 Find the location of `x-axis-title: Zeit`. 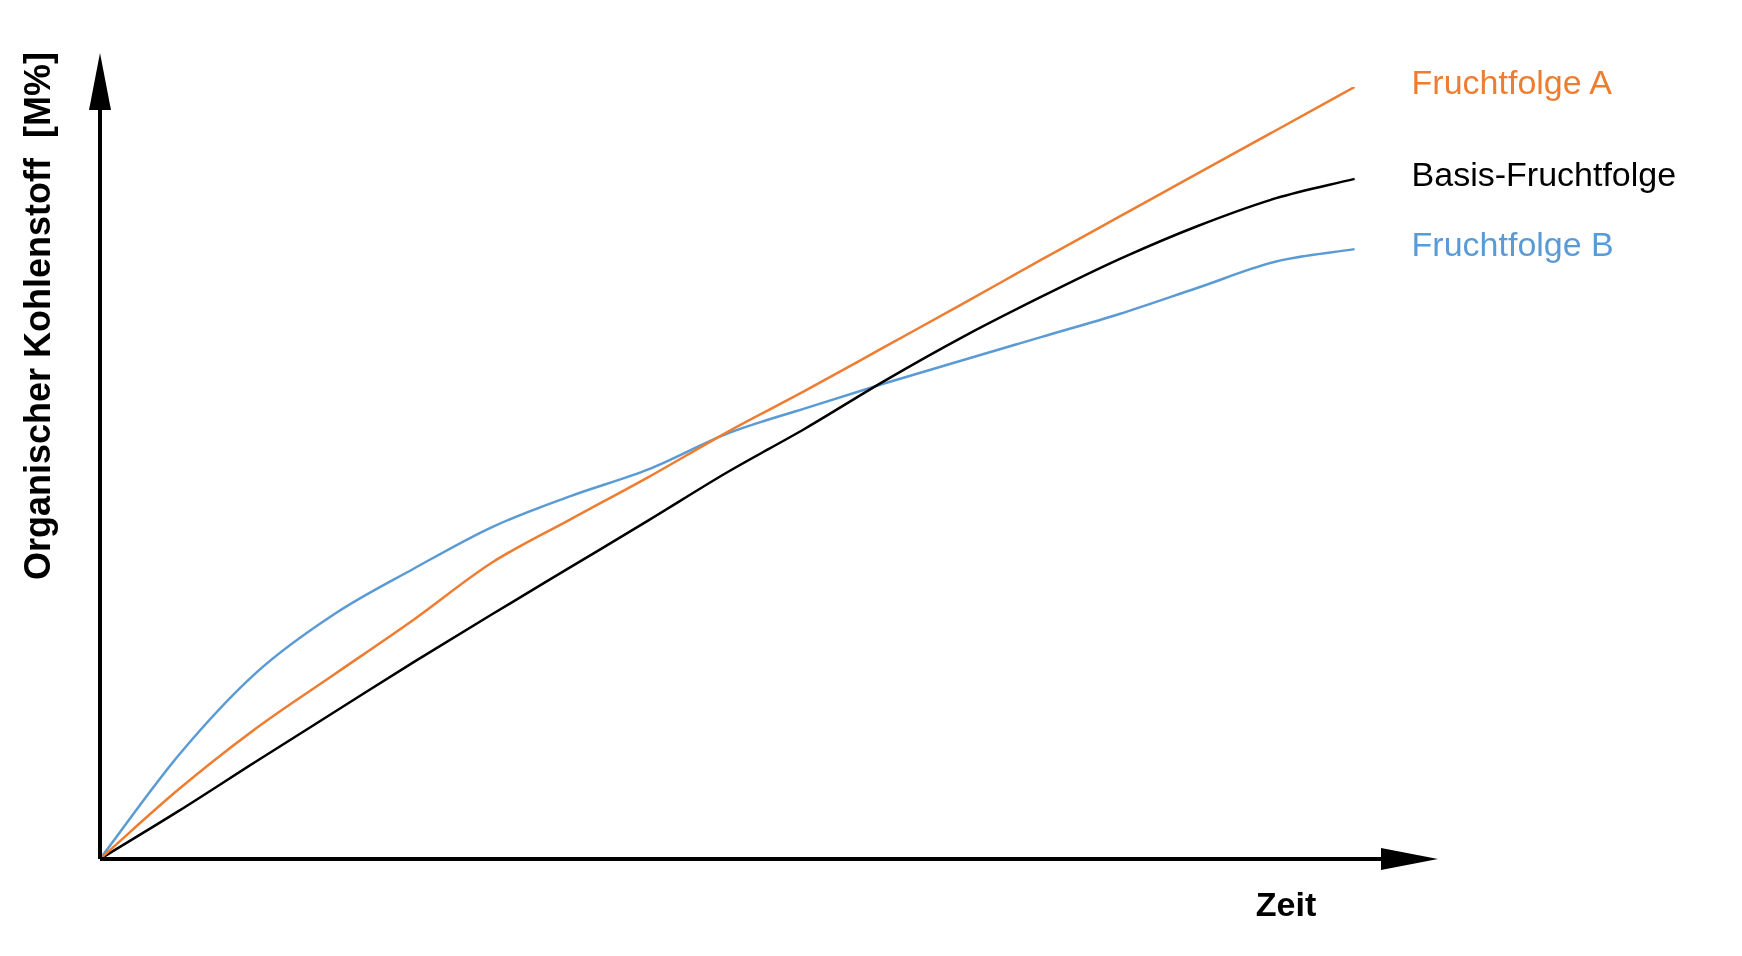

x-axis-title: Zeit is located at coordinates (1286, 904).